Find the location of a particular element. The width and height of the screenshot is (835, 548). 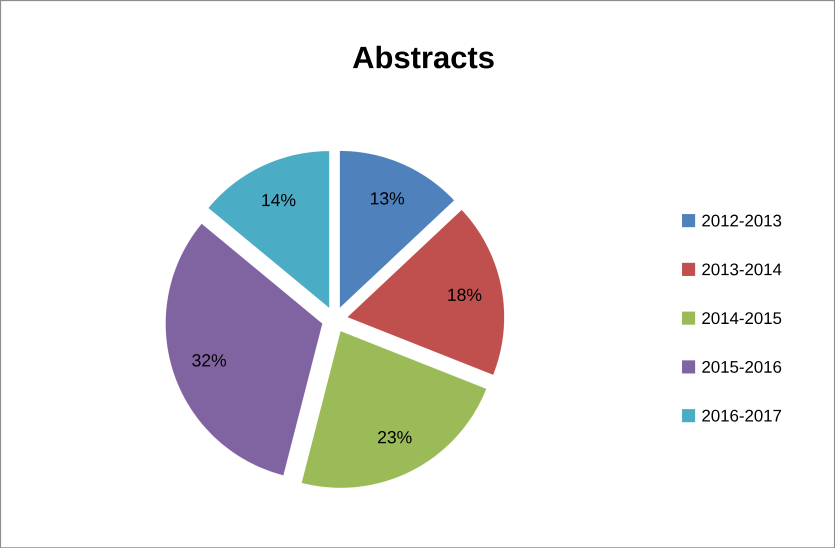

data-label: 18% is located at coordinates (465, 294).